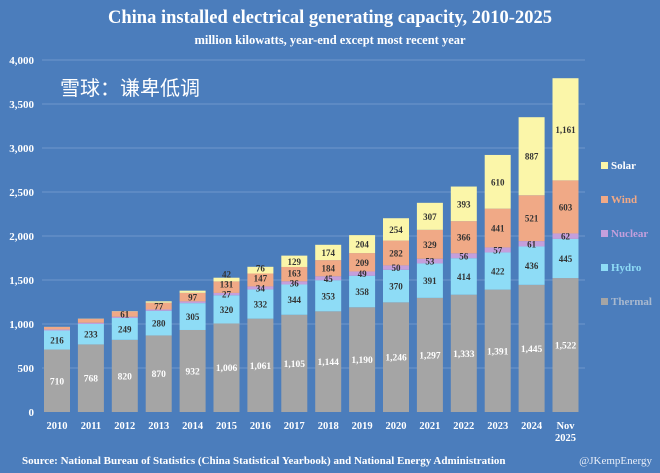 The height and width of the screenshot is (473, 660). I want to click on data-label: 1,391, so click(498, 352).